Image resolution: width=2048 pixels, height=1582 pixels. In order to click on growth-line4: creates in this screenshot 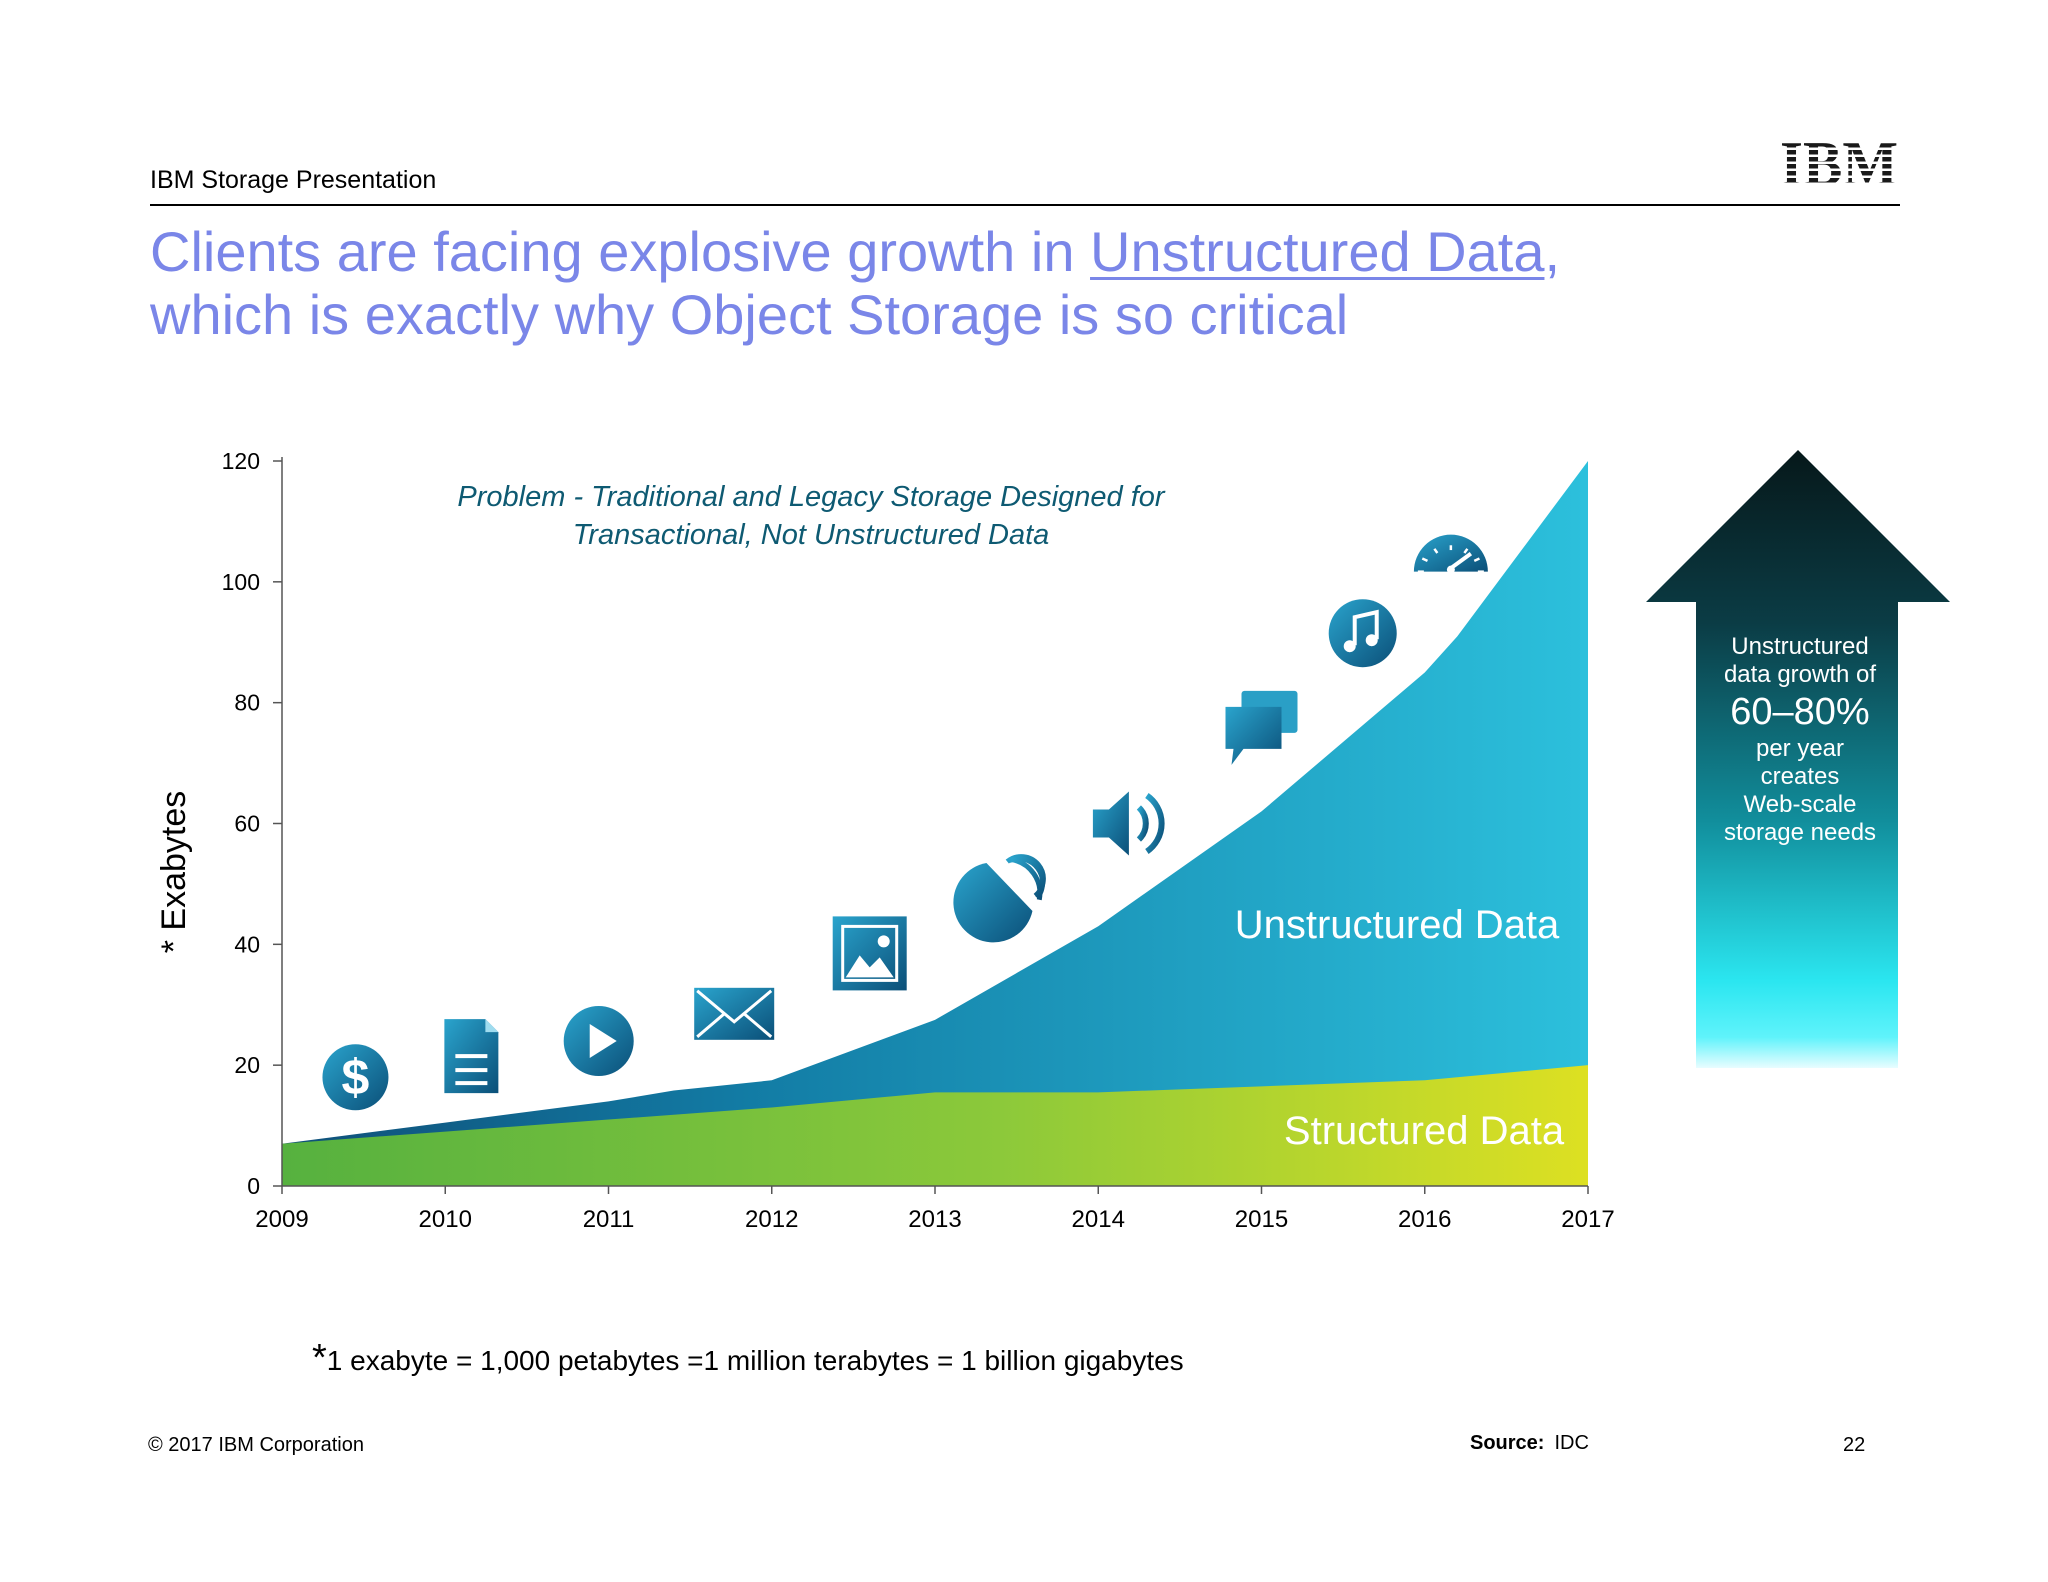, I will do `click(1800, 776)`.